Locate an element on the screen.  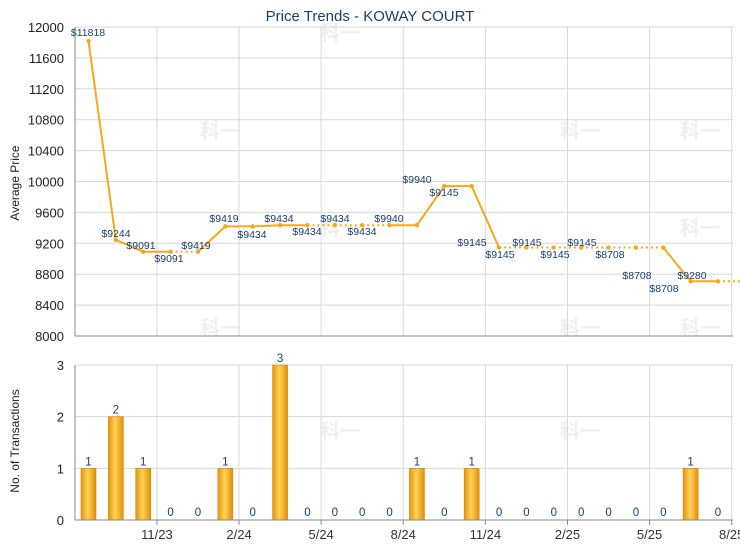
price-y-tick-label: 11200 is located at coordinates (46, 89).